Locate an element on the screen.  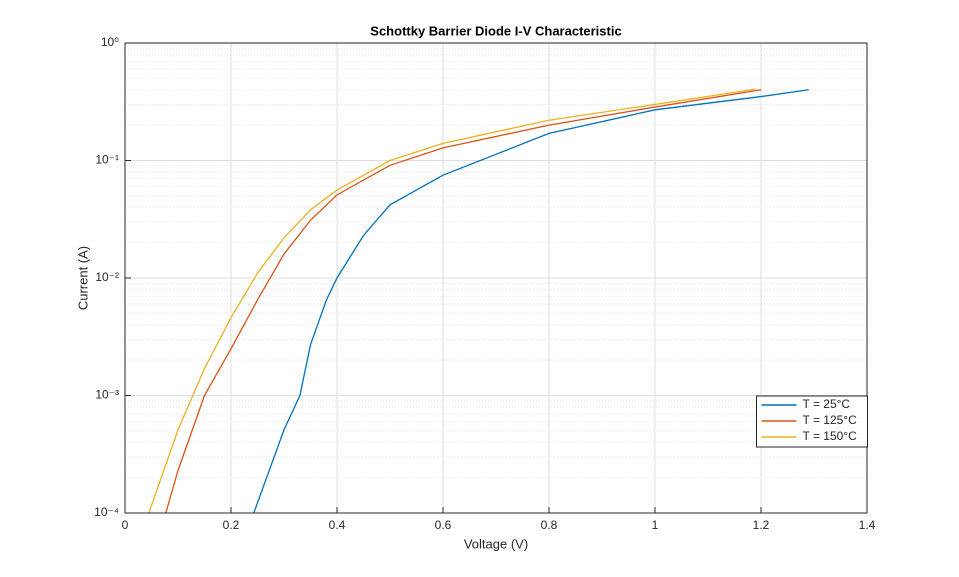
legend-label: T = 150°C is located at coordinates (830, 436).